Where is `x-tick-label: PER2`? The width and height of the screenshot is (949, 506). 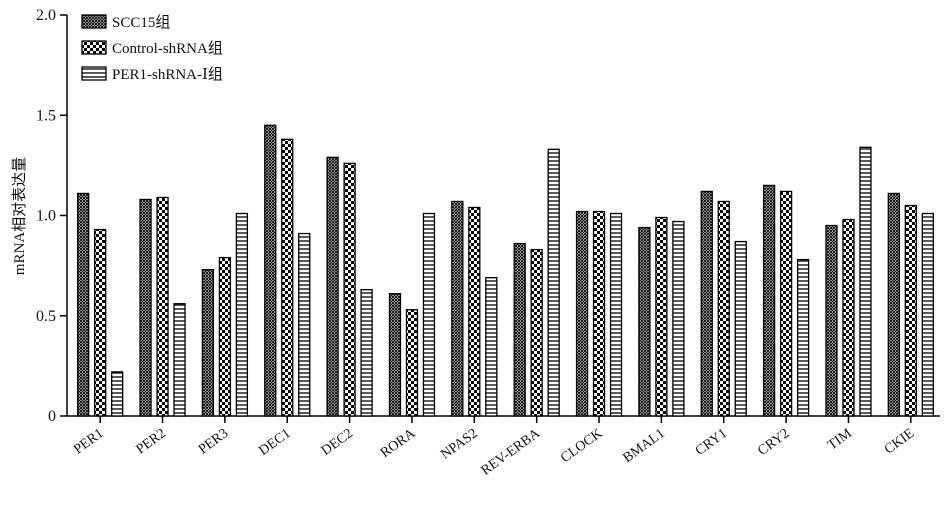
x-tick-label: PER2 is located at coordinates (151, 441).